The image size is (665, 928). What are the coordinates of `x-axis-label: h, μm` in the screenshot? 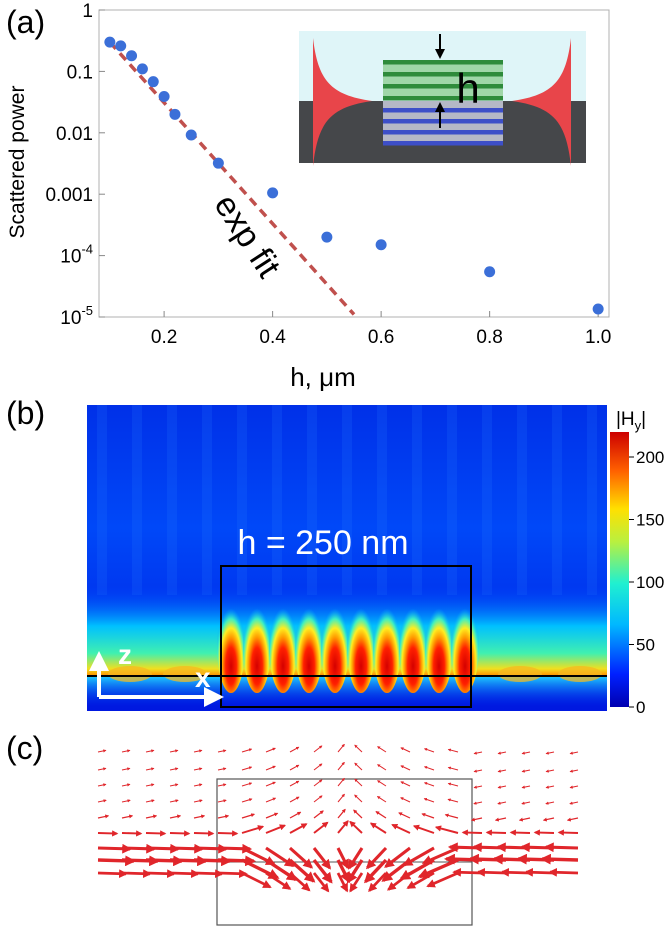 It's located at (323, 377).